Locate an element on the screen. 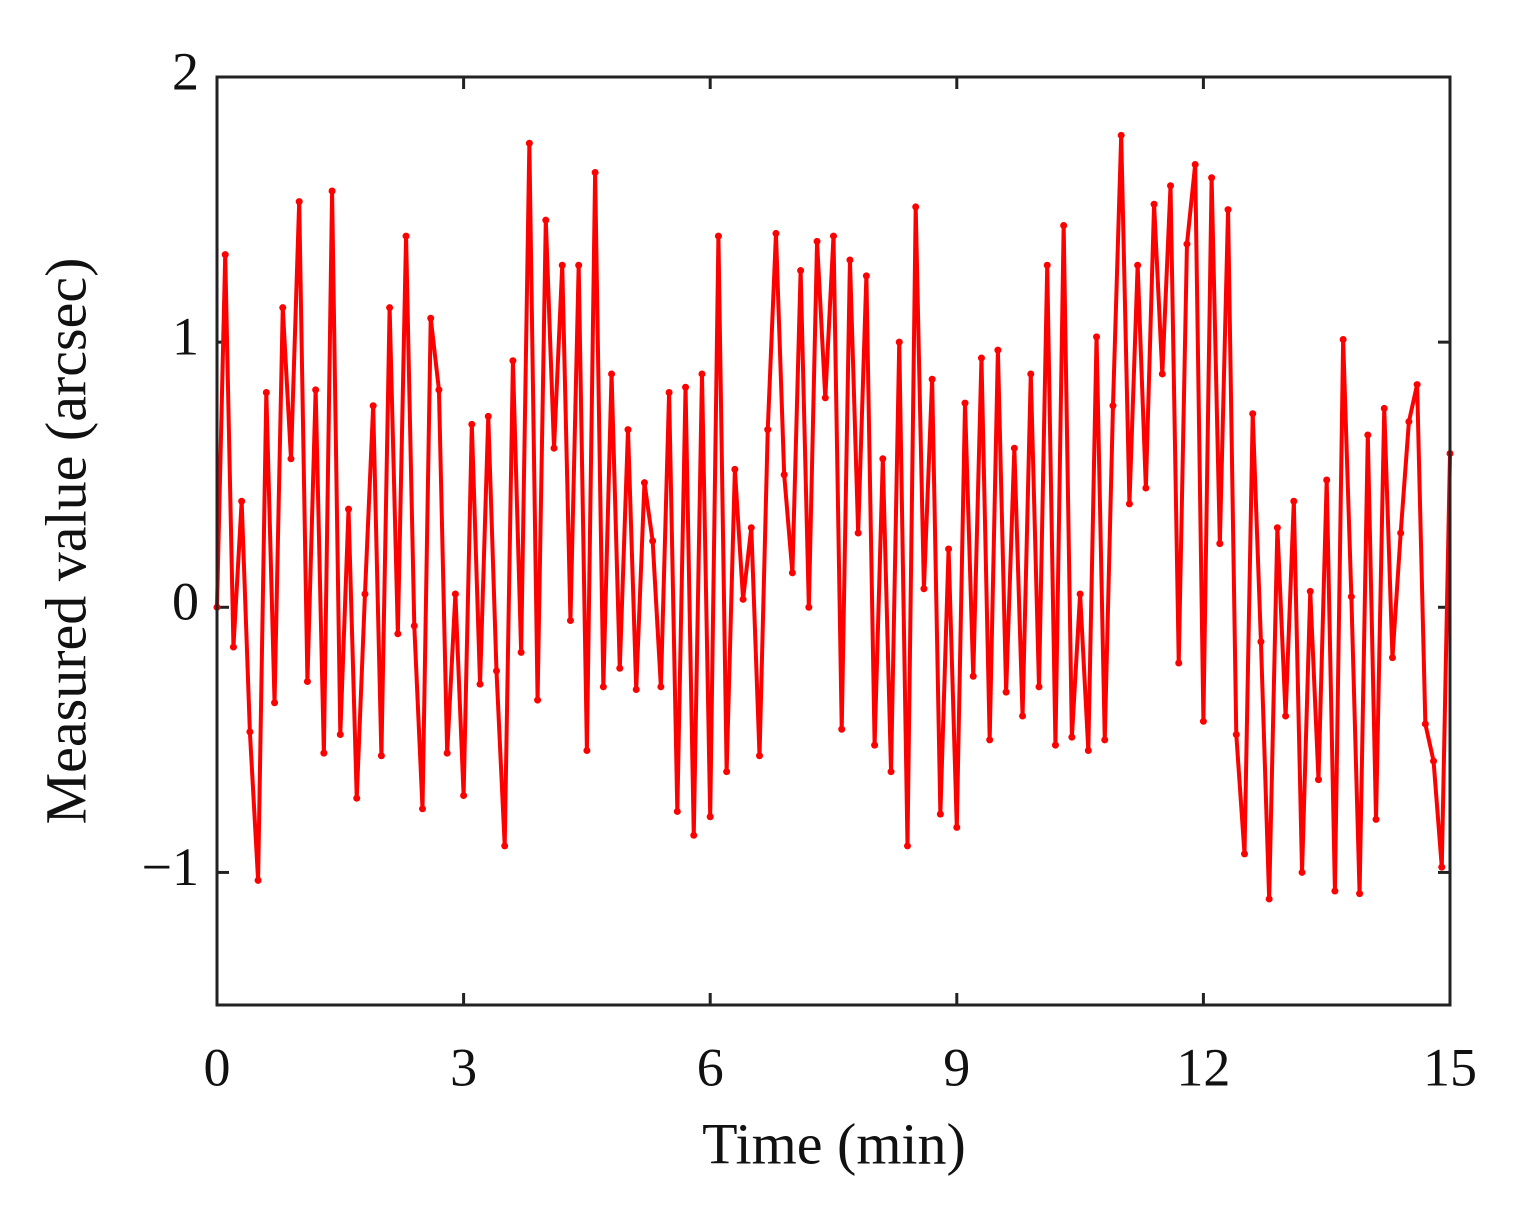 This screenshot has width=1540, height=1221. x-tick-label: 15 is located at coordinates (1450, 1067).